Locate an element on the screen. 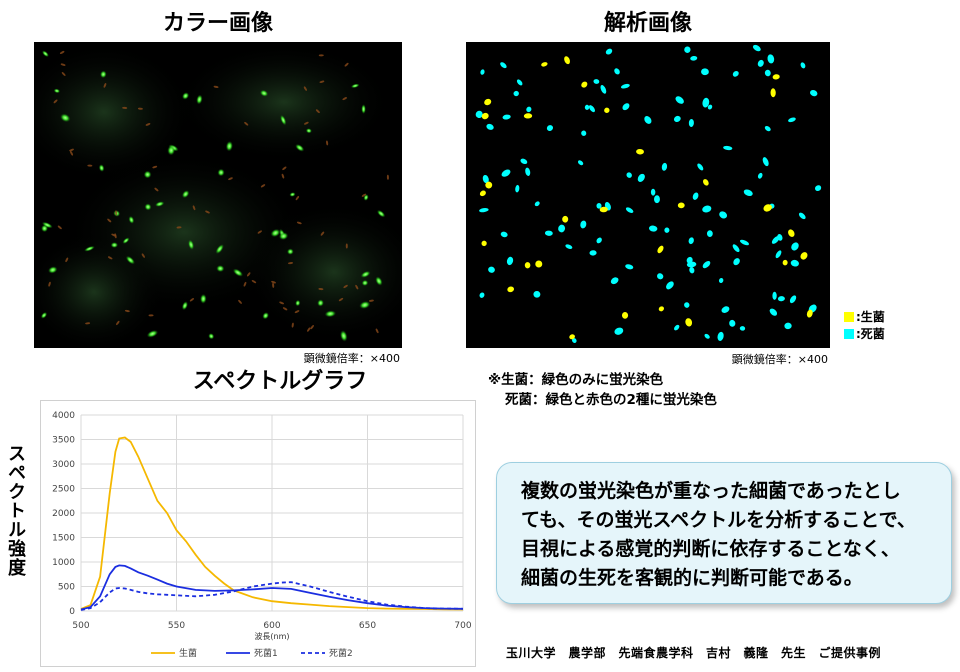  x-axis-label: 波長(nm) is located at coordinates (271, 636).